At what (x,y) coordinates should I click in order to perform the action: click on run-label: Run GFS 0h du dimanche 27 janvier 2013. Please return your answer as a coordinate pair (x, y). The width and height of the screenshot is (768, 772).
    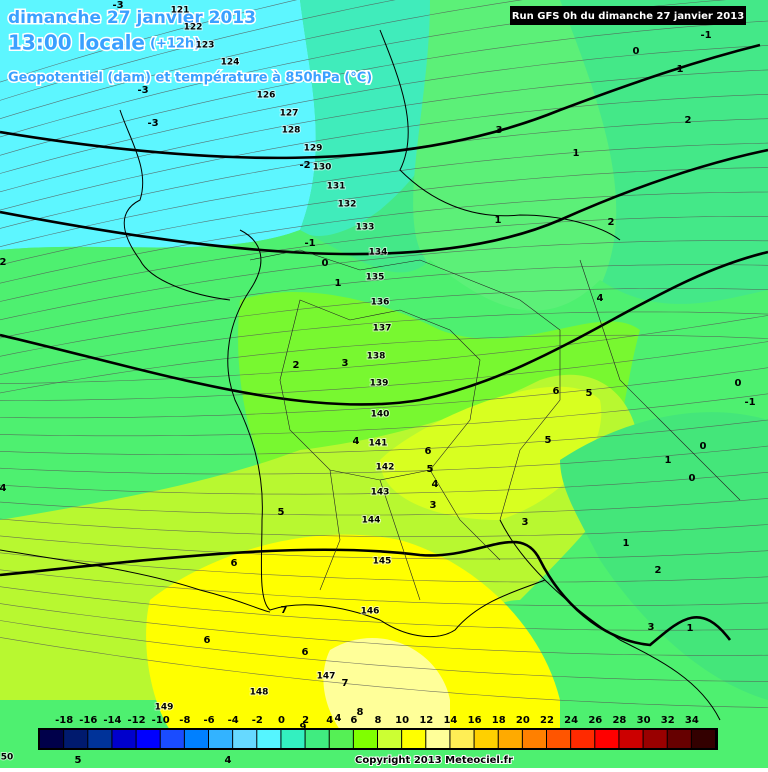
    Looking at the image, I should click on (628, 16).